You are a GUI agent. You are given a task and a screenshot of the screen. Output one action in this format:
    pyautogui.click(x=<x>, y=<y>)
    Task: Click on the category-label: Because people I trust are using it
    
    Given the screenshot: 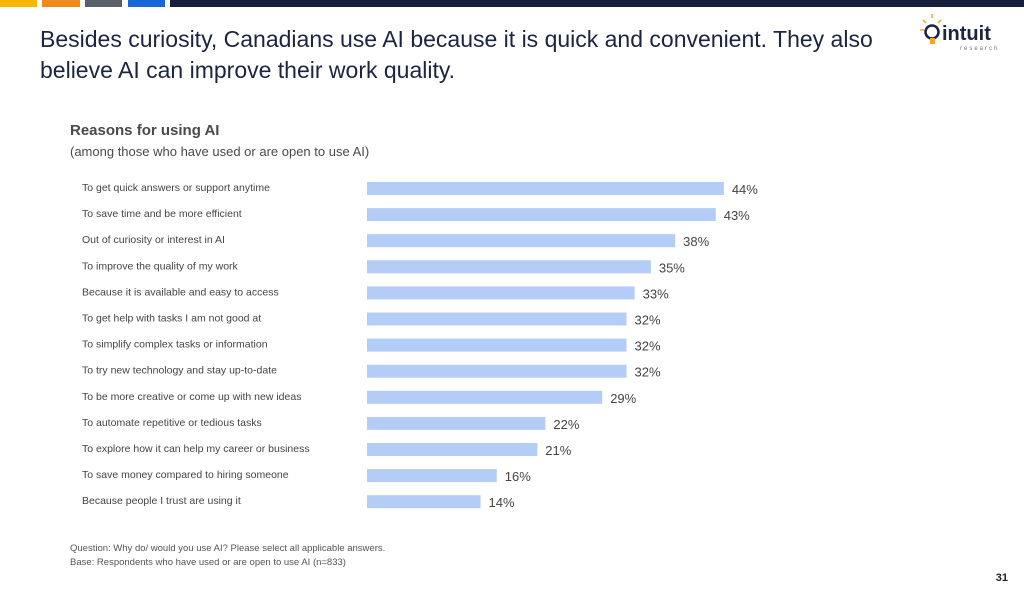 What is the action you would take?
    pyautogui.click(x=161, y=501)
    